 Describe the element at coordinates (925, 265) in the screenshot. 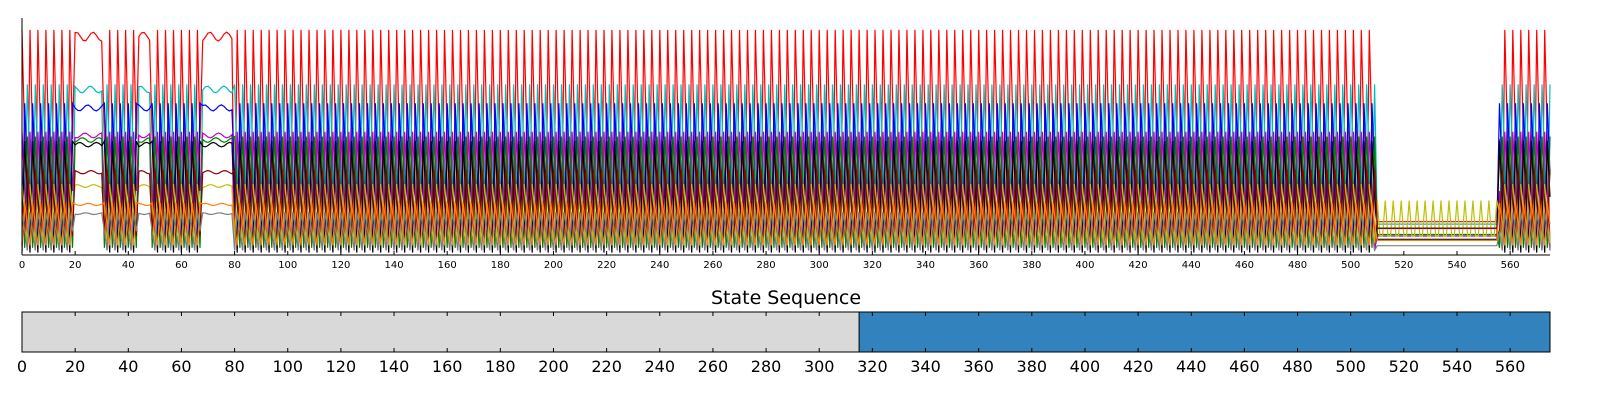

I see `x-tick-label: 340` at that location.